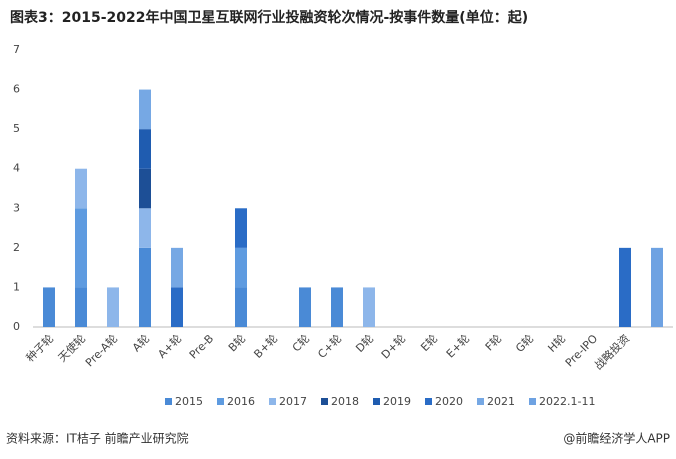  I want to click on x-tick-label: A+轮, so click(170, 346).